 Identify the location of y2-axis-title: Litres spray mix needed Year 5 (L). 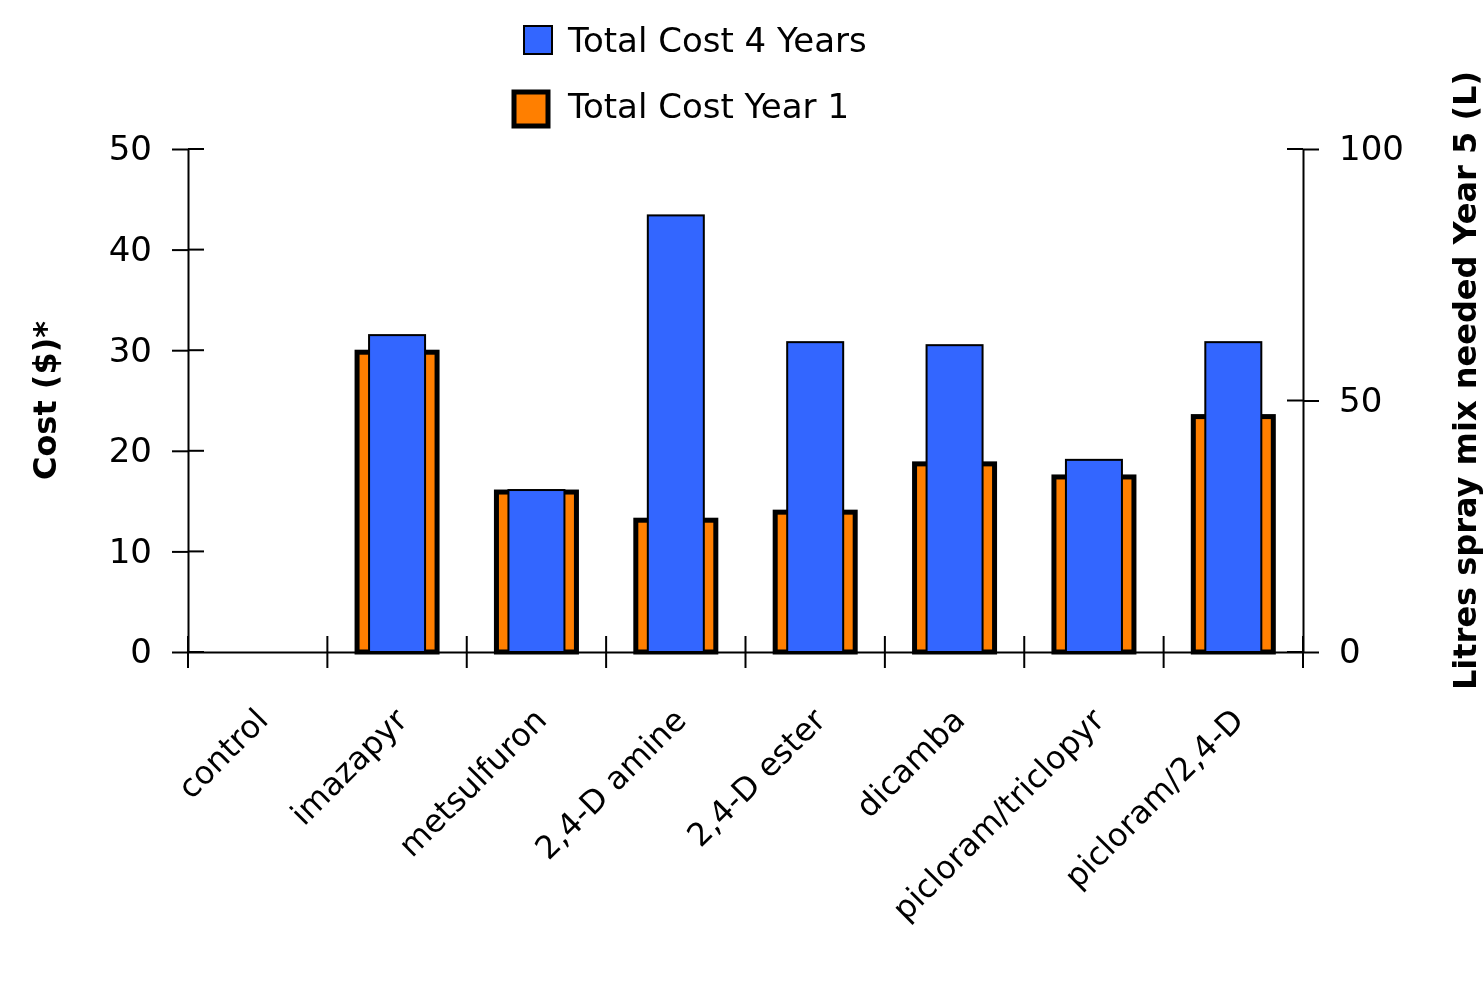
(1464, 380).